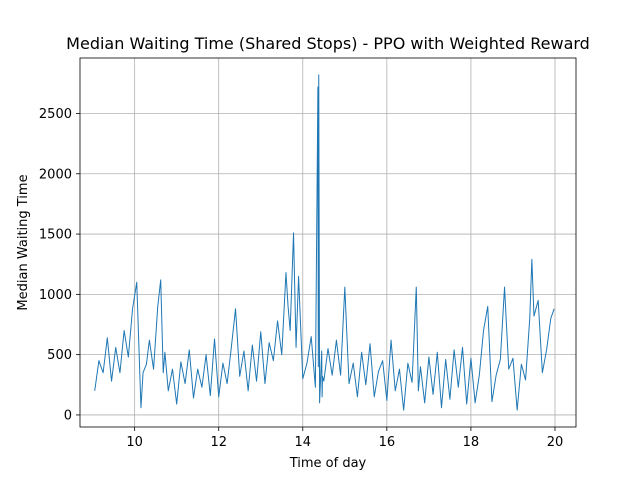 The width and height of the screenshot is (640, 480). I want to click on x-axis-label: Time of day, so click(328, 463).